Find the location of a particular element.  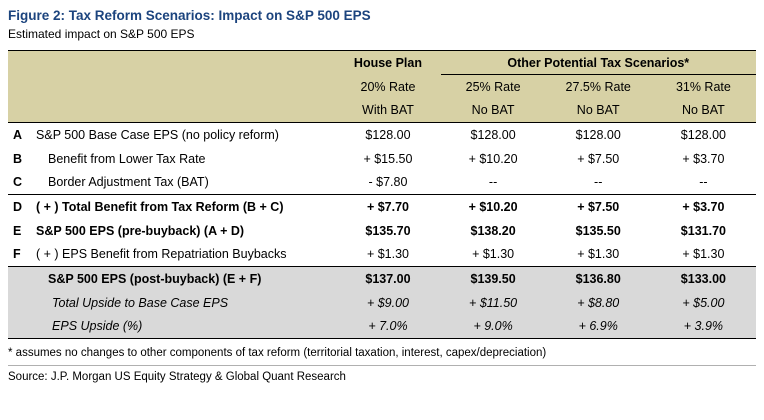

row-value: $135.50 is located at coordinates (598, 230).